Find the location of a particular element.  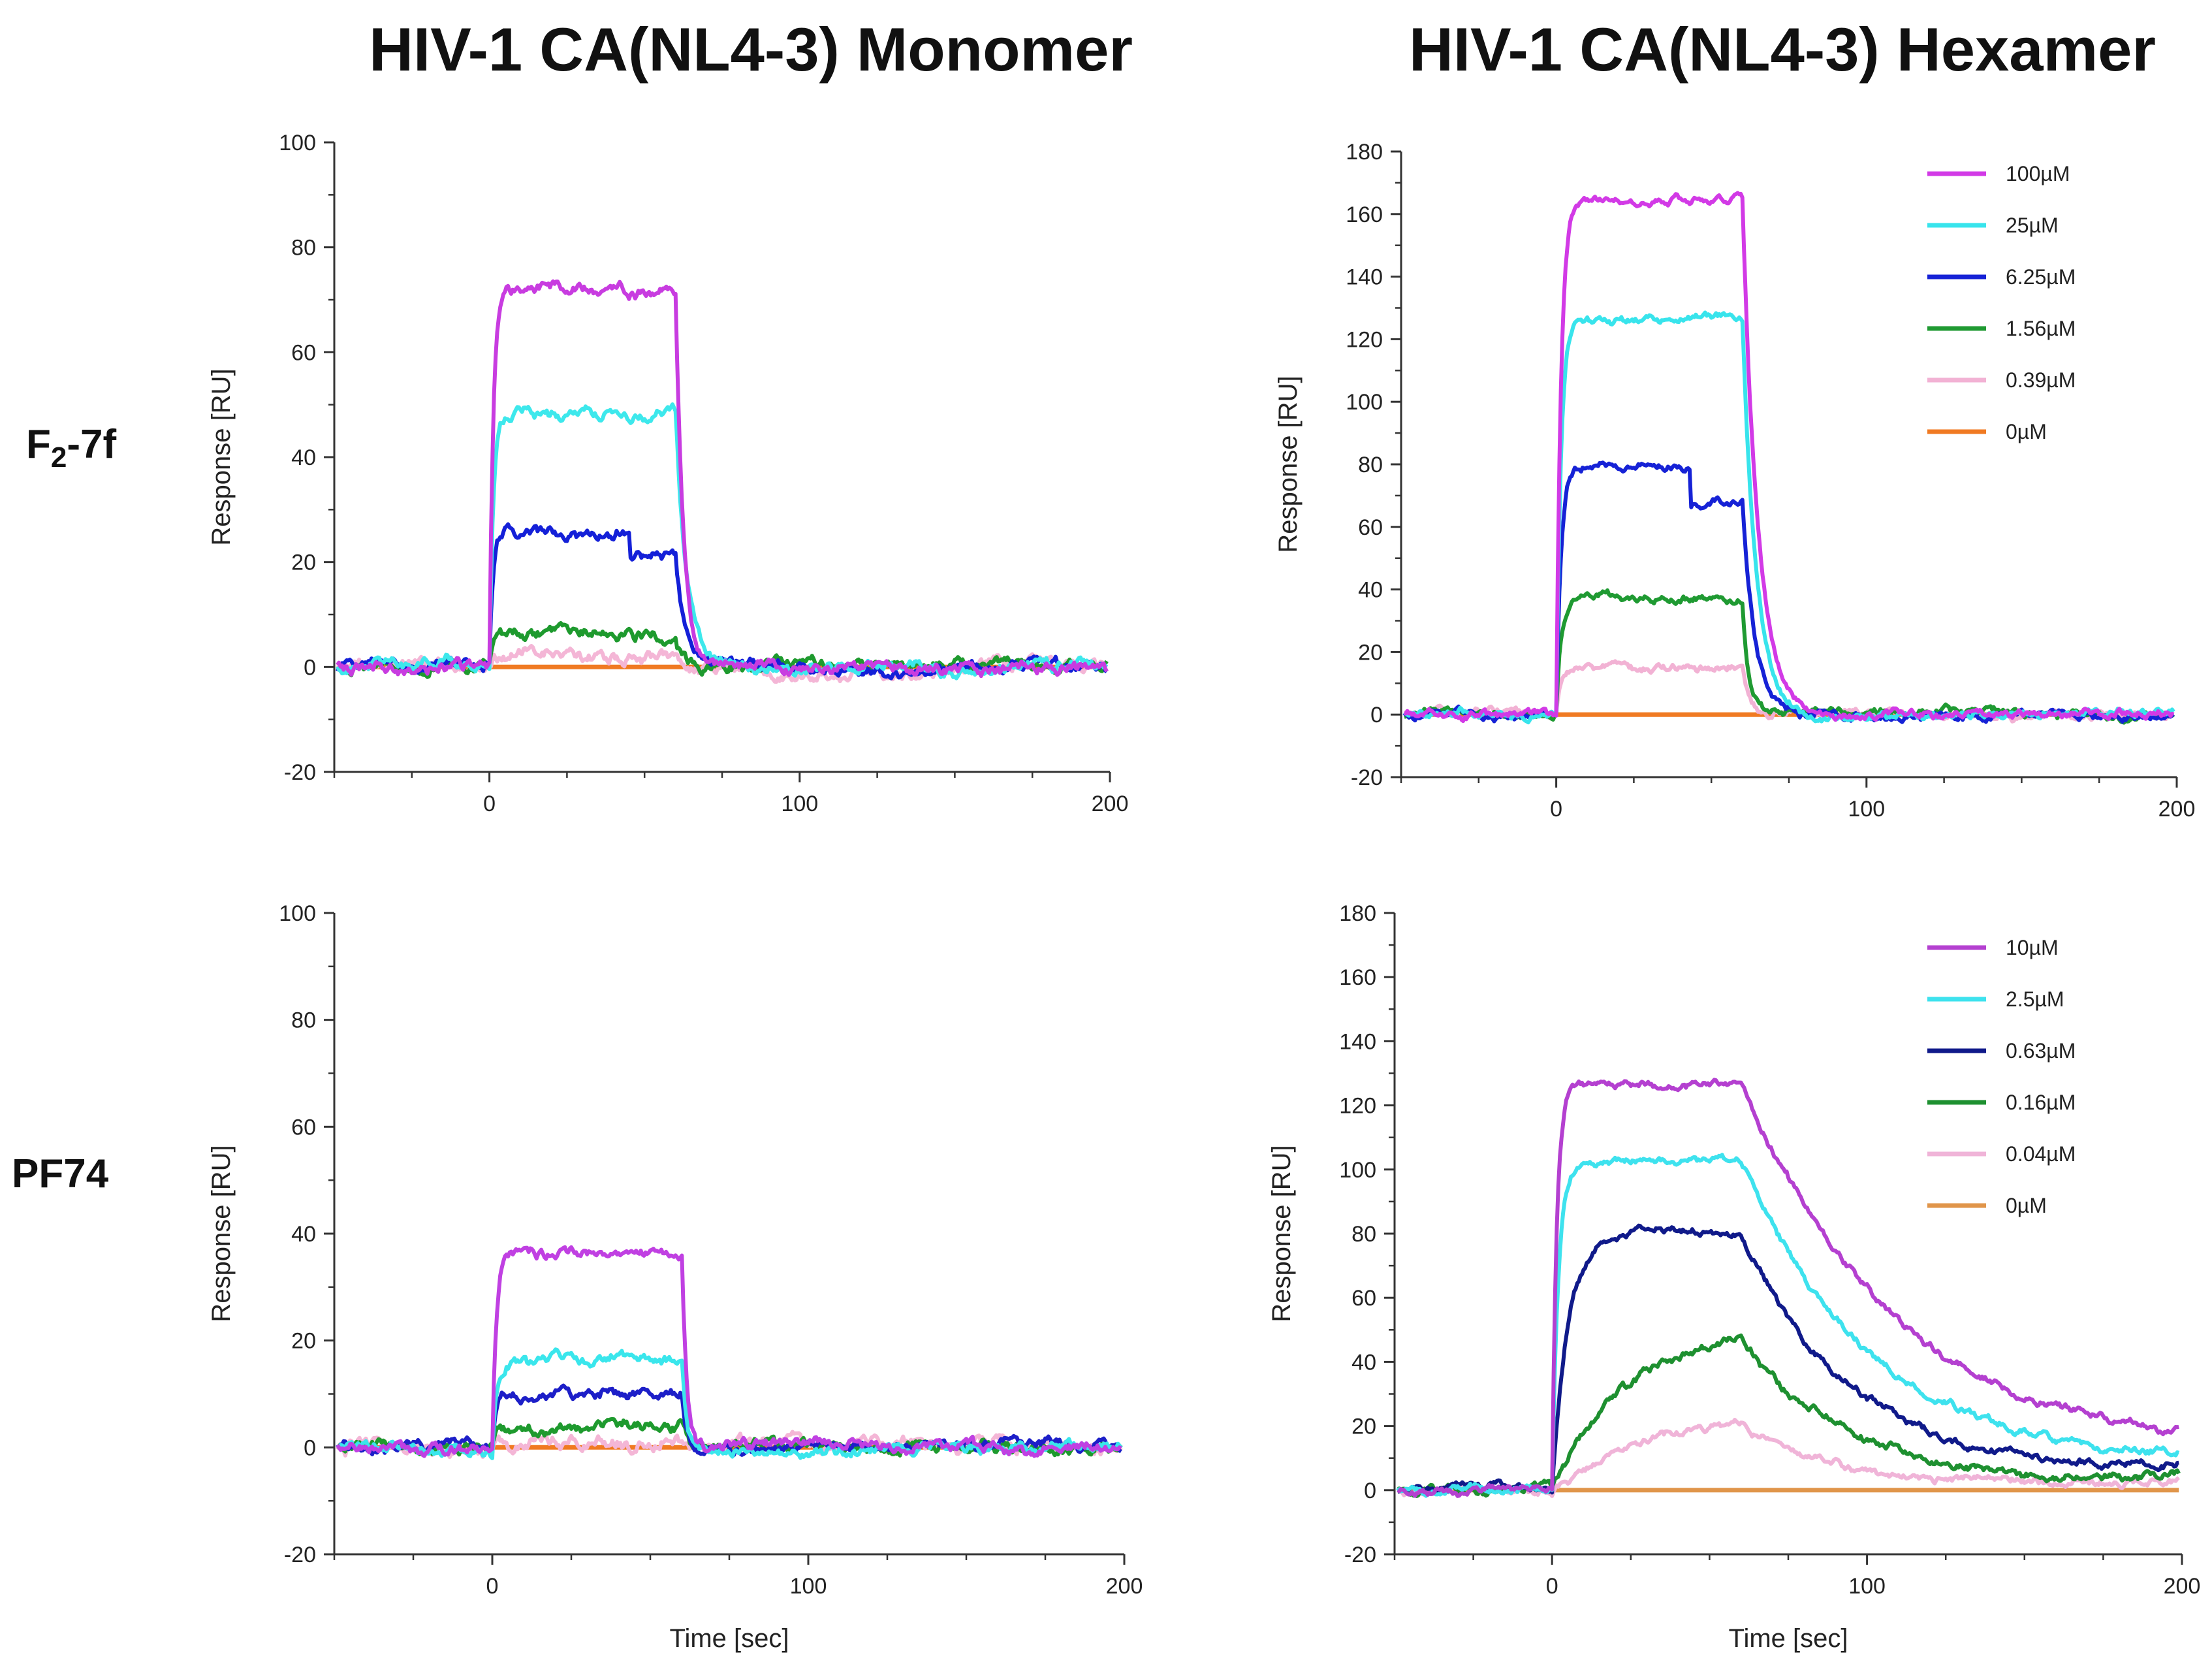

legend-label: 0.39µM is located at coordinates (2041, 380).